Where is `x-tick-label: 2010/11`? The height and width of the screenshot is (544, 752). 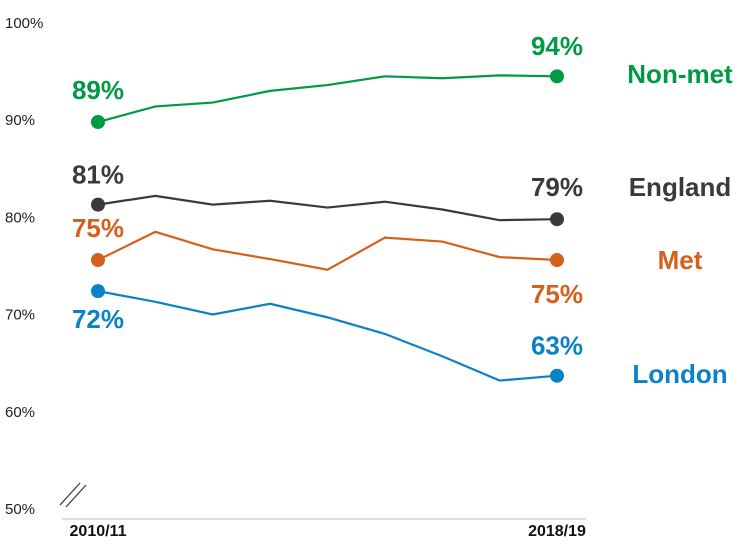 x-tick-label: 2010/11 is located at coordinates (98, 531).